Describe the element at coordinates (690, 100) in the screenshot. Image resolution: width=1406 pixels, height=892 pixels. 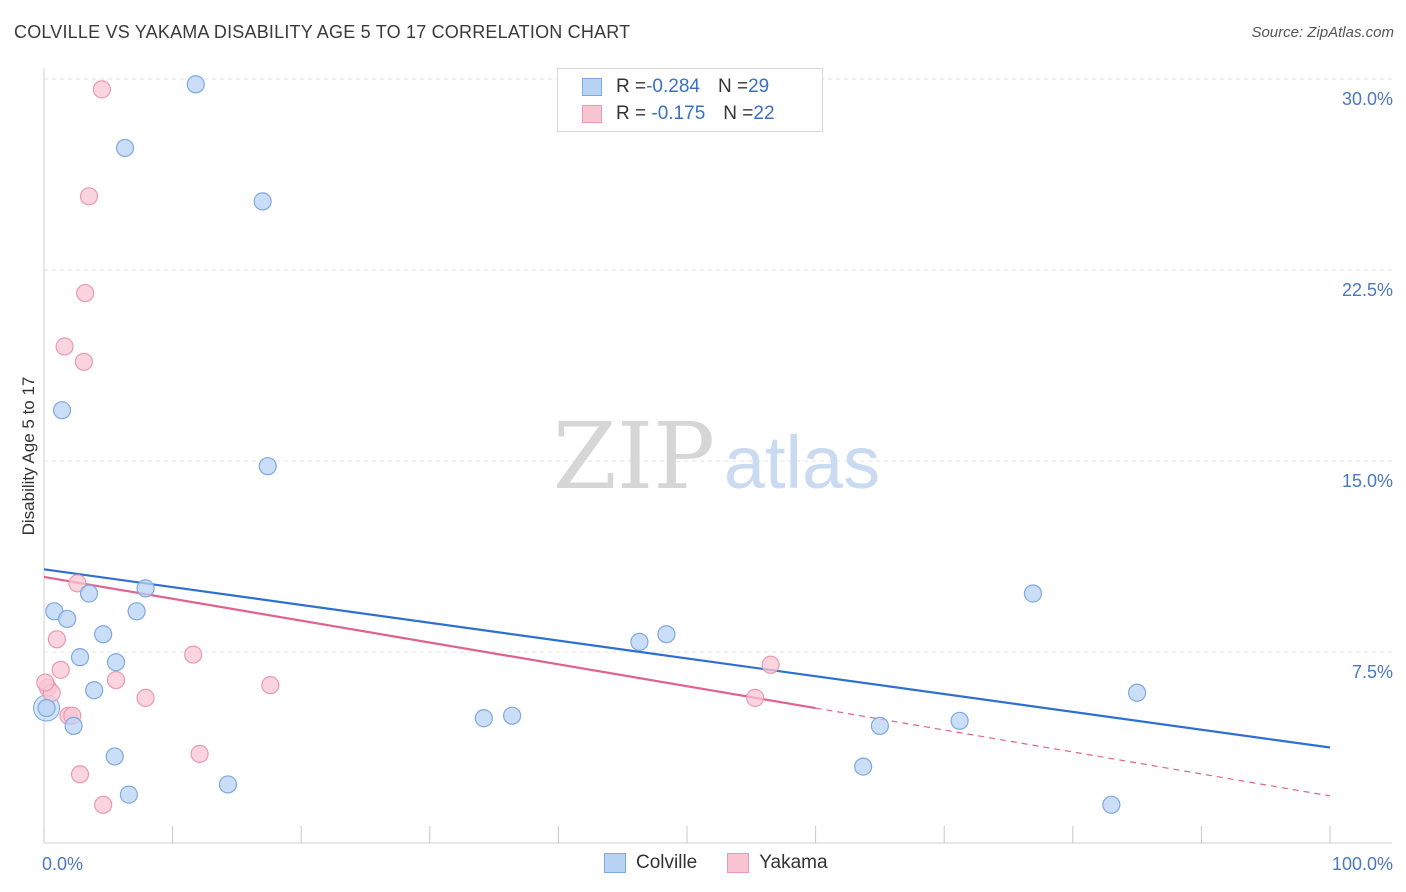
I see `stats-legend: R = -0.284 N = 29 R = -0.175 N = 22` at that location.